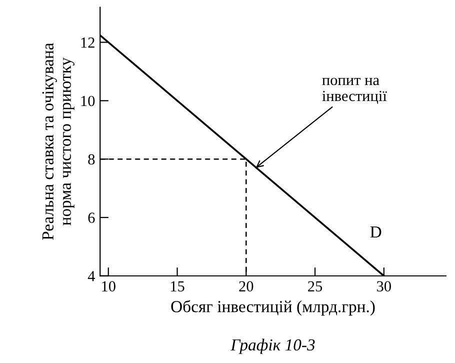  I want to click on x-tick-label: 15, so click(177, 286).